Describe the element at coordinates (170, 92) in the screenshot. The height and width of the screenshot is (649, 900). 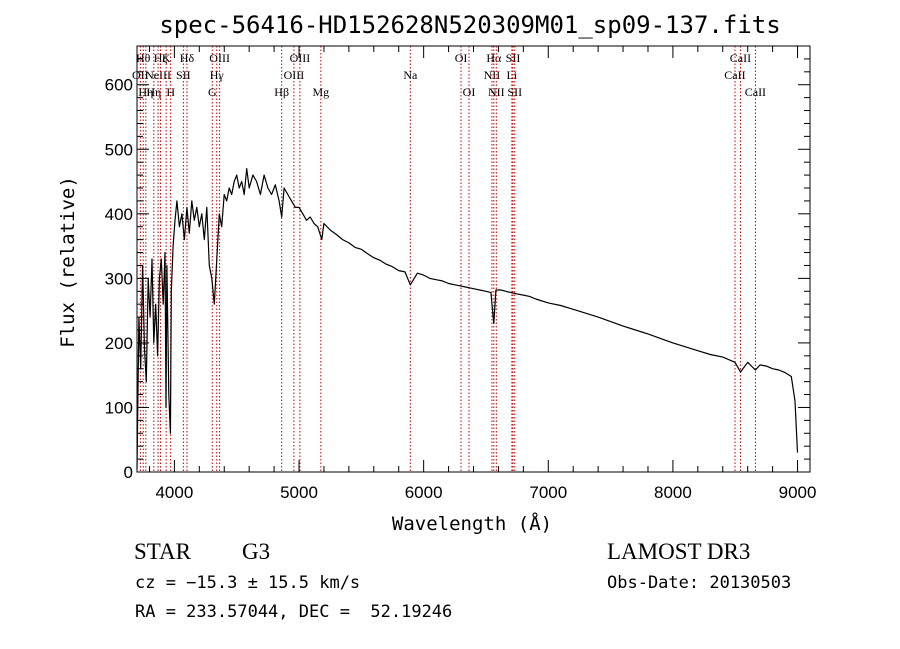
I see `line-label-7: H` at that location.